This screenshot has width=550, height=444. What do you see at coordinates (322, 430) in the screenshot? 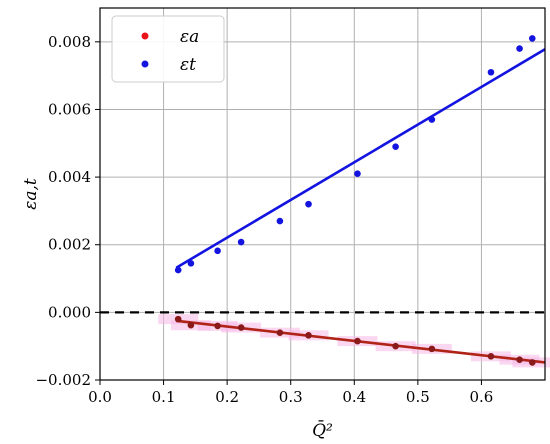
I see `x-axis-title: Q̄²` at bounding box center [322, 430].